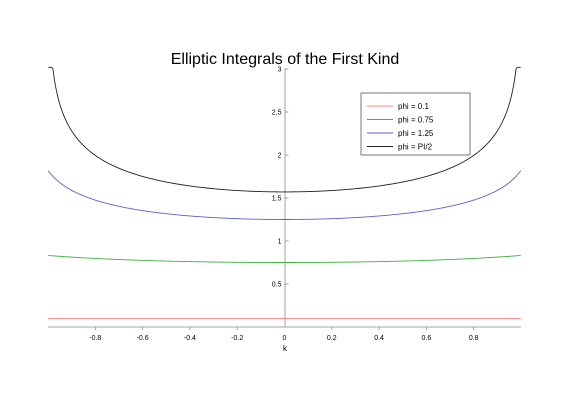 The width and height of the screenshot is (567, 401). What do you see at coordinates (277, 113) in the screenshot?
I see `y-tick-label: 2.5` at bounding box center [277, 113].